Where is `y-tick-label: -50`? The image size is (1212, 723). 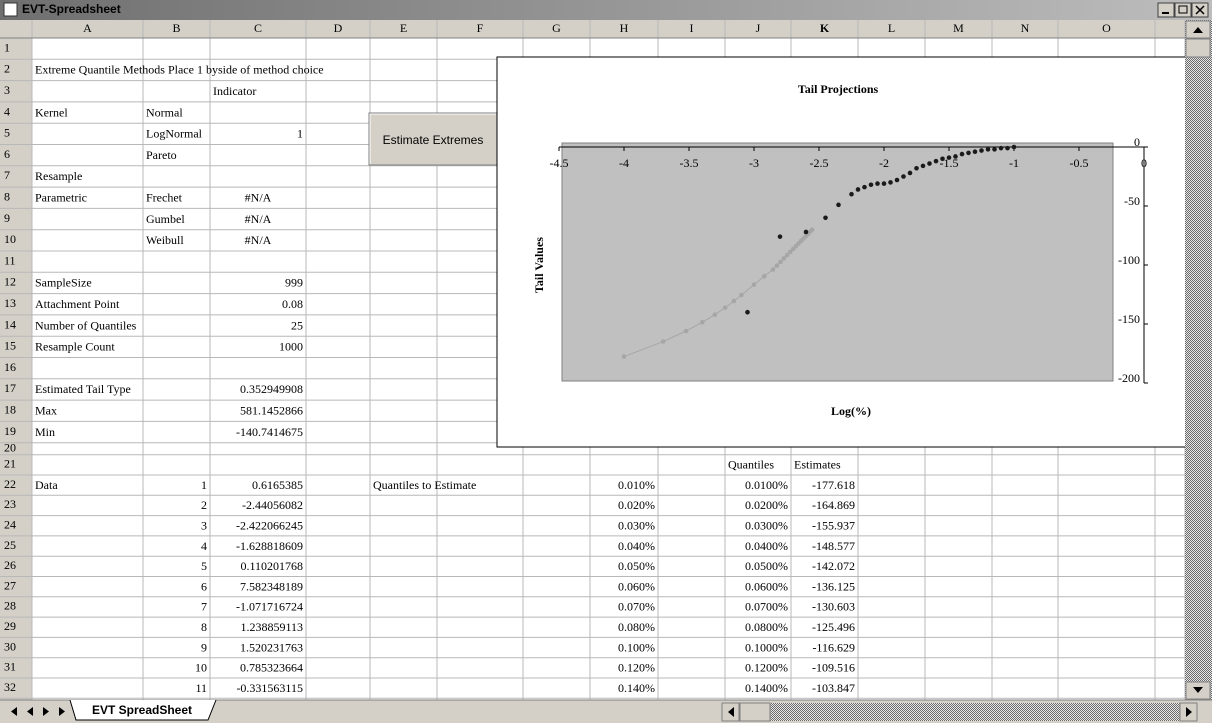 y-tick-label: -50 is located at coordinates (1132, 201).